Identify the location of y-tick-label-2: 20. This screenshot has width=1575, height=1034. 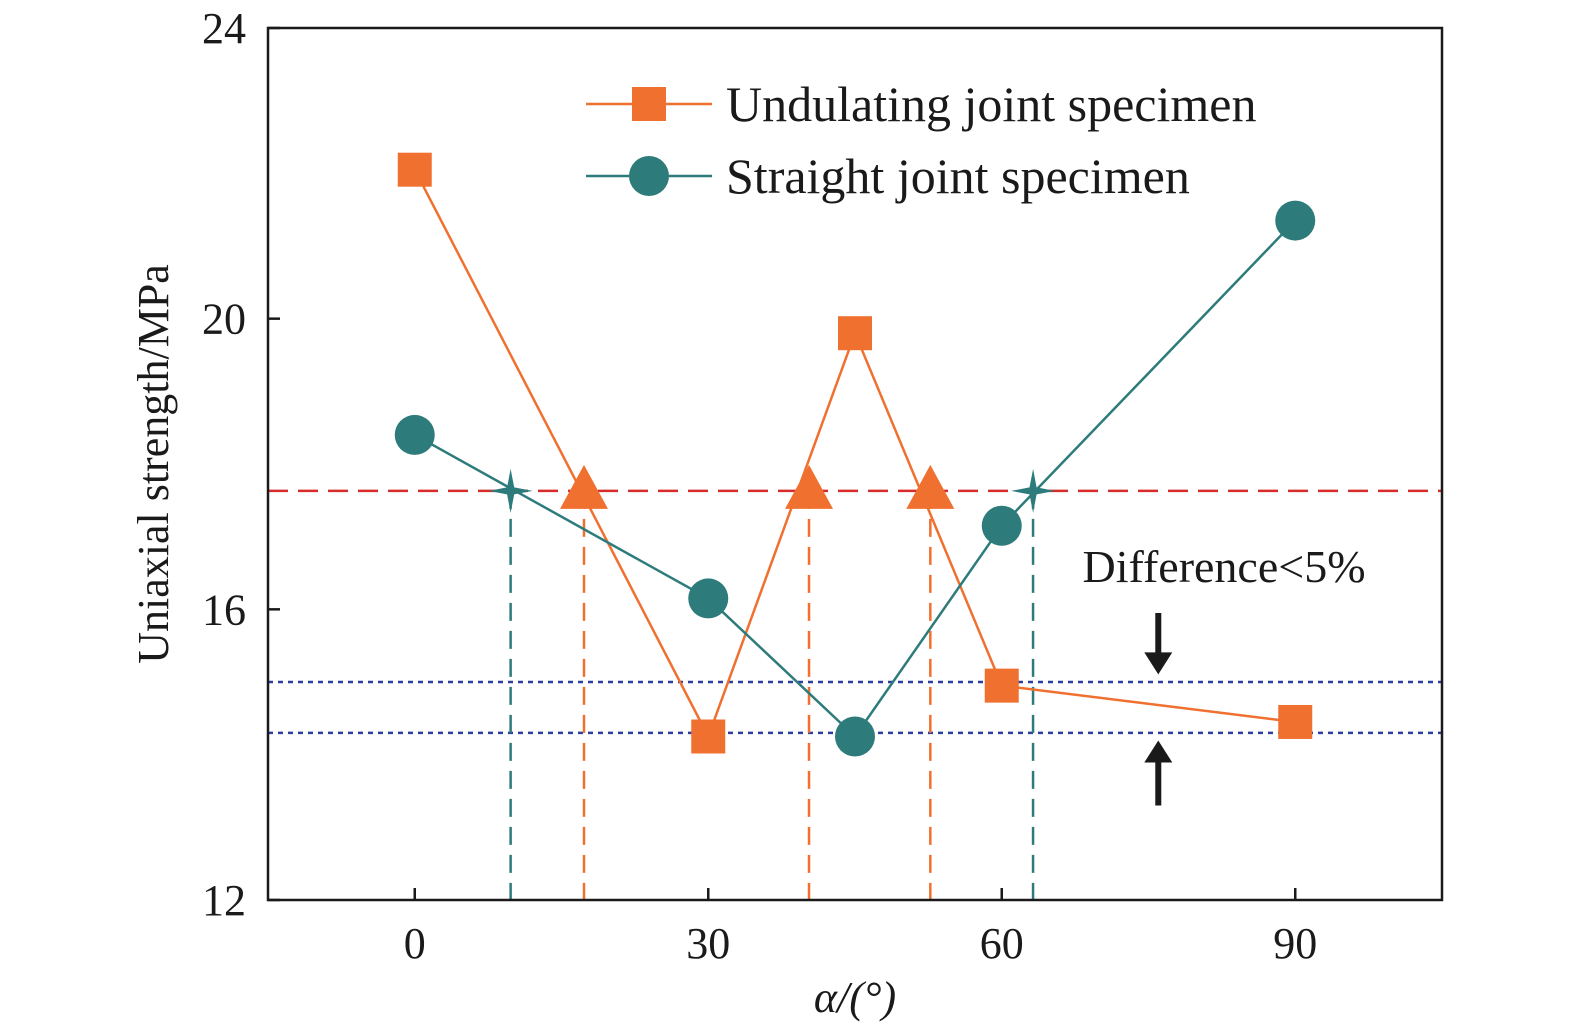
(224, 319).